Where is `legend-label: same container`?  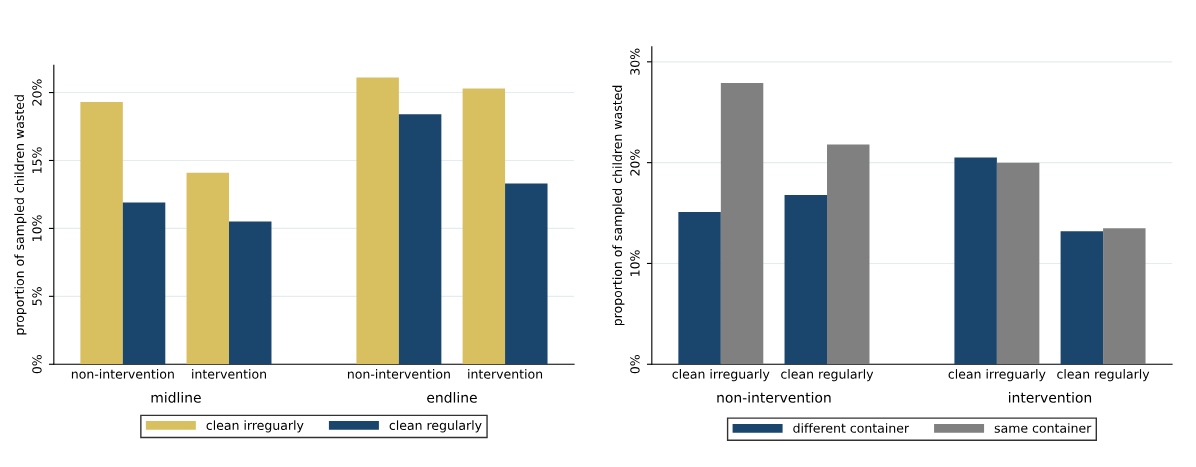
legend-label: same container is located at coordinates (1043, 428).